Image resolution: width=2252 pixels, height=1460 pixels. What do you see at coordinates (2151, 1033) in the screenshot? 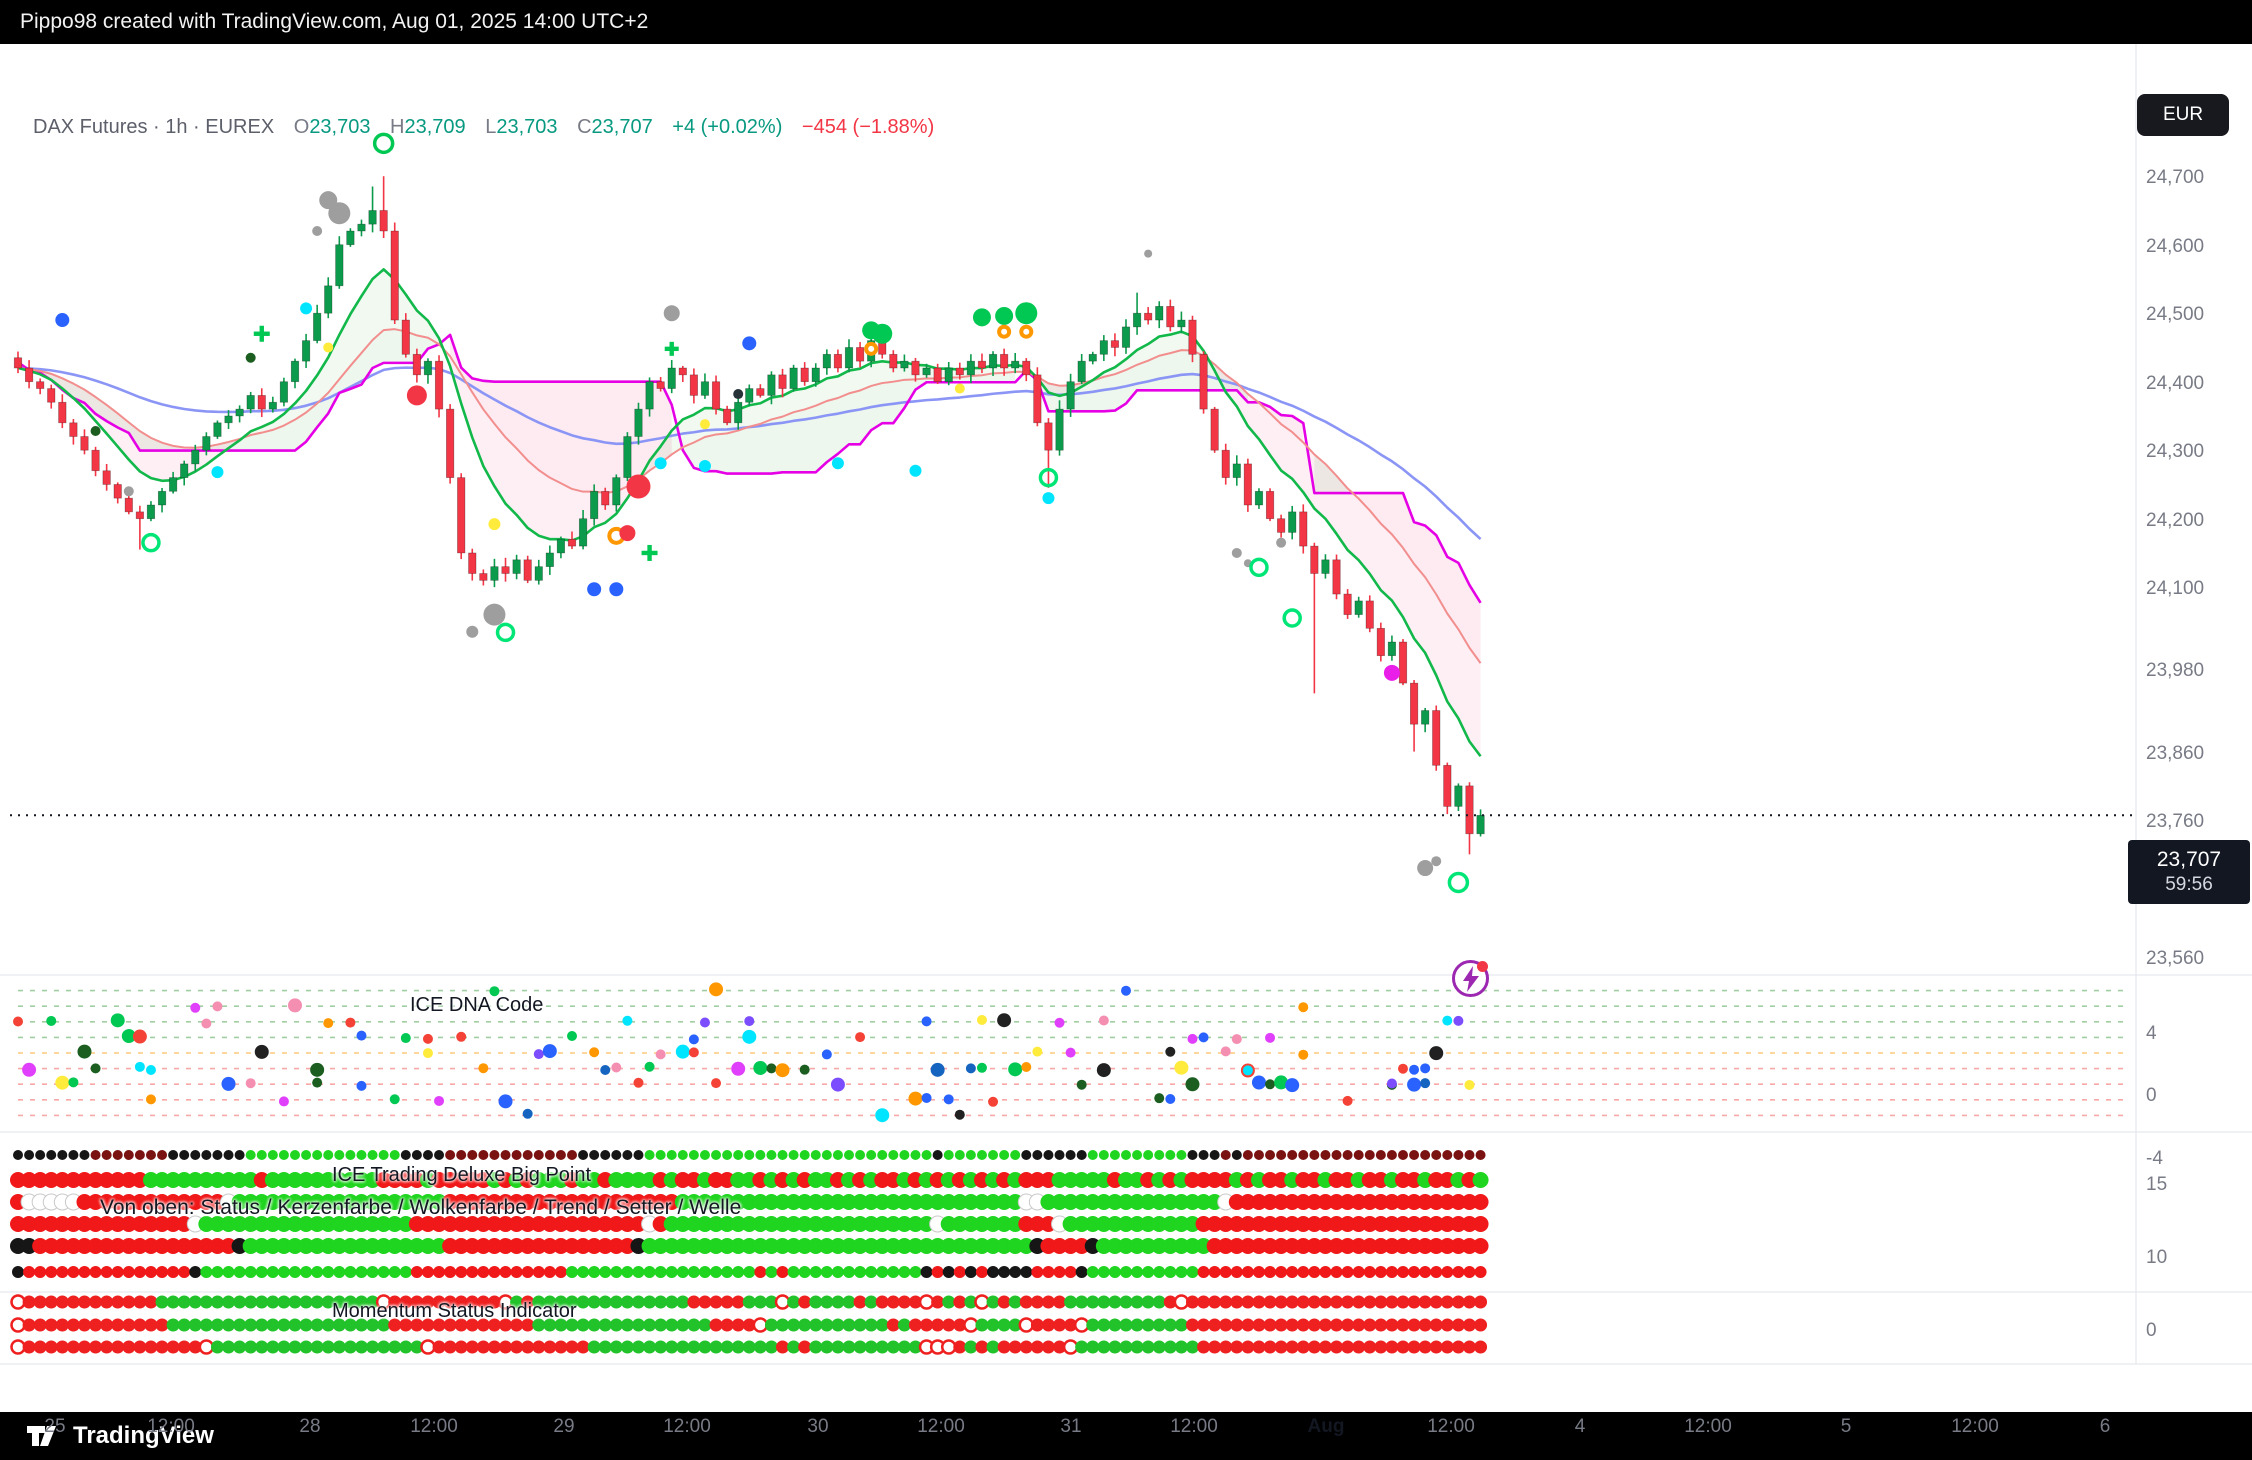
I see `dna-axis-label: 4` at bounding box center [2151, 1033].